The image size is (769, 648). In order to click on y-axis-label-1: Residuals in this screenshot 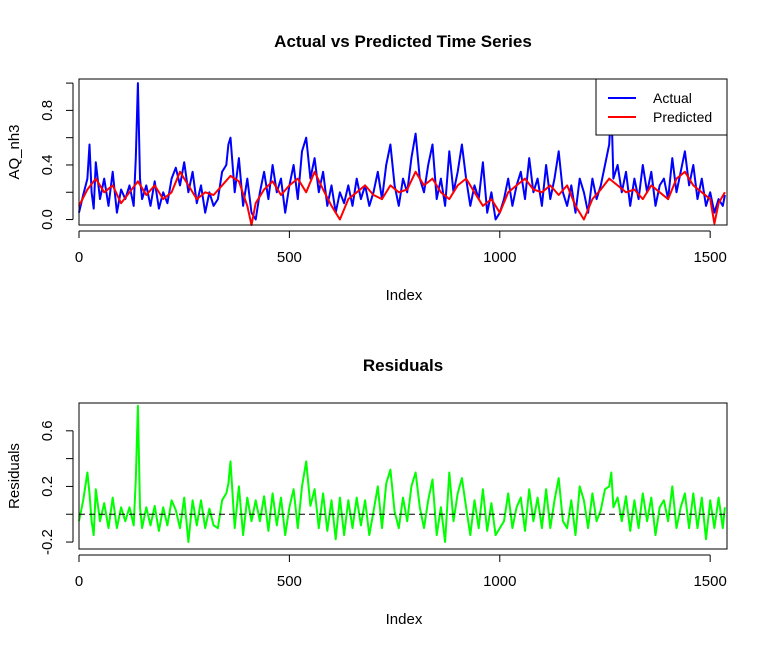, I will do `click(14, 476)`.